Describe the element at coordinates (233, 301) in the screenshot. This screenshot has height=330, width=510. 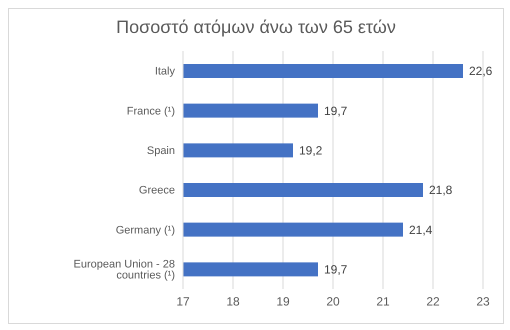
I see `x-tick-label: 18` at that location.